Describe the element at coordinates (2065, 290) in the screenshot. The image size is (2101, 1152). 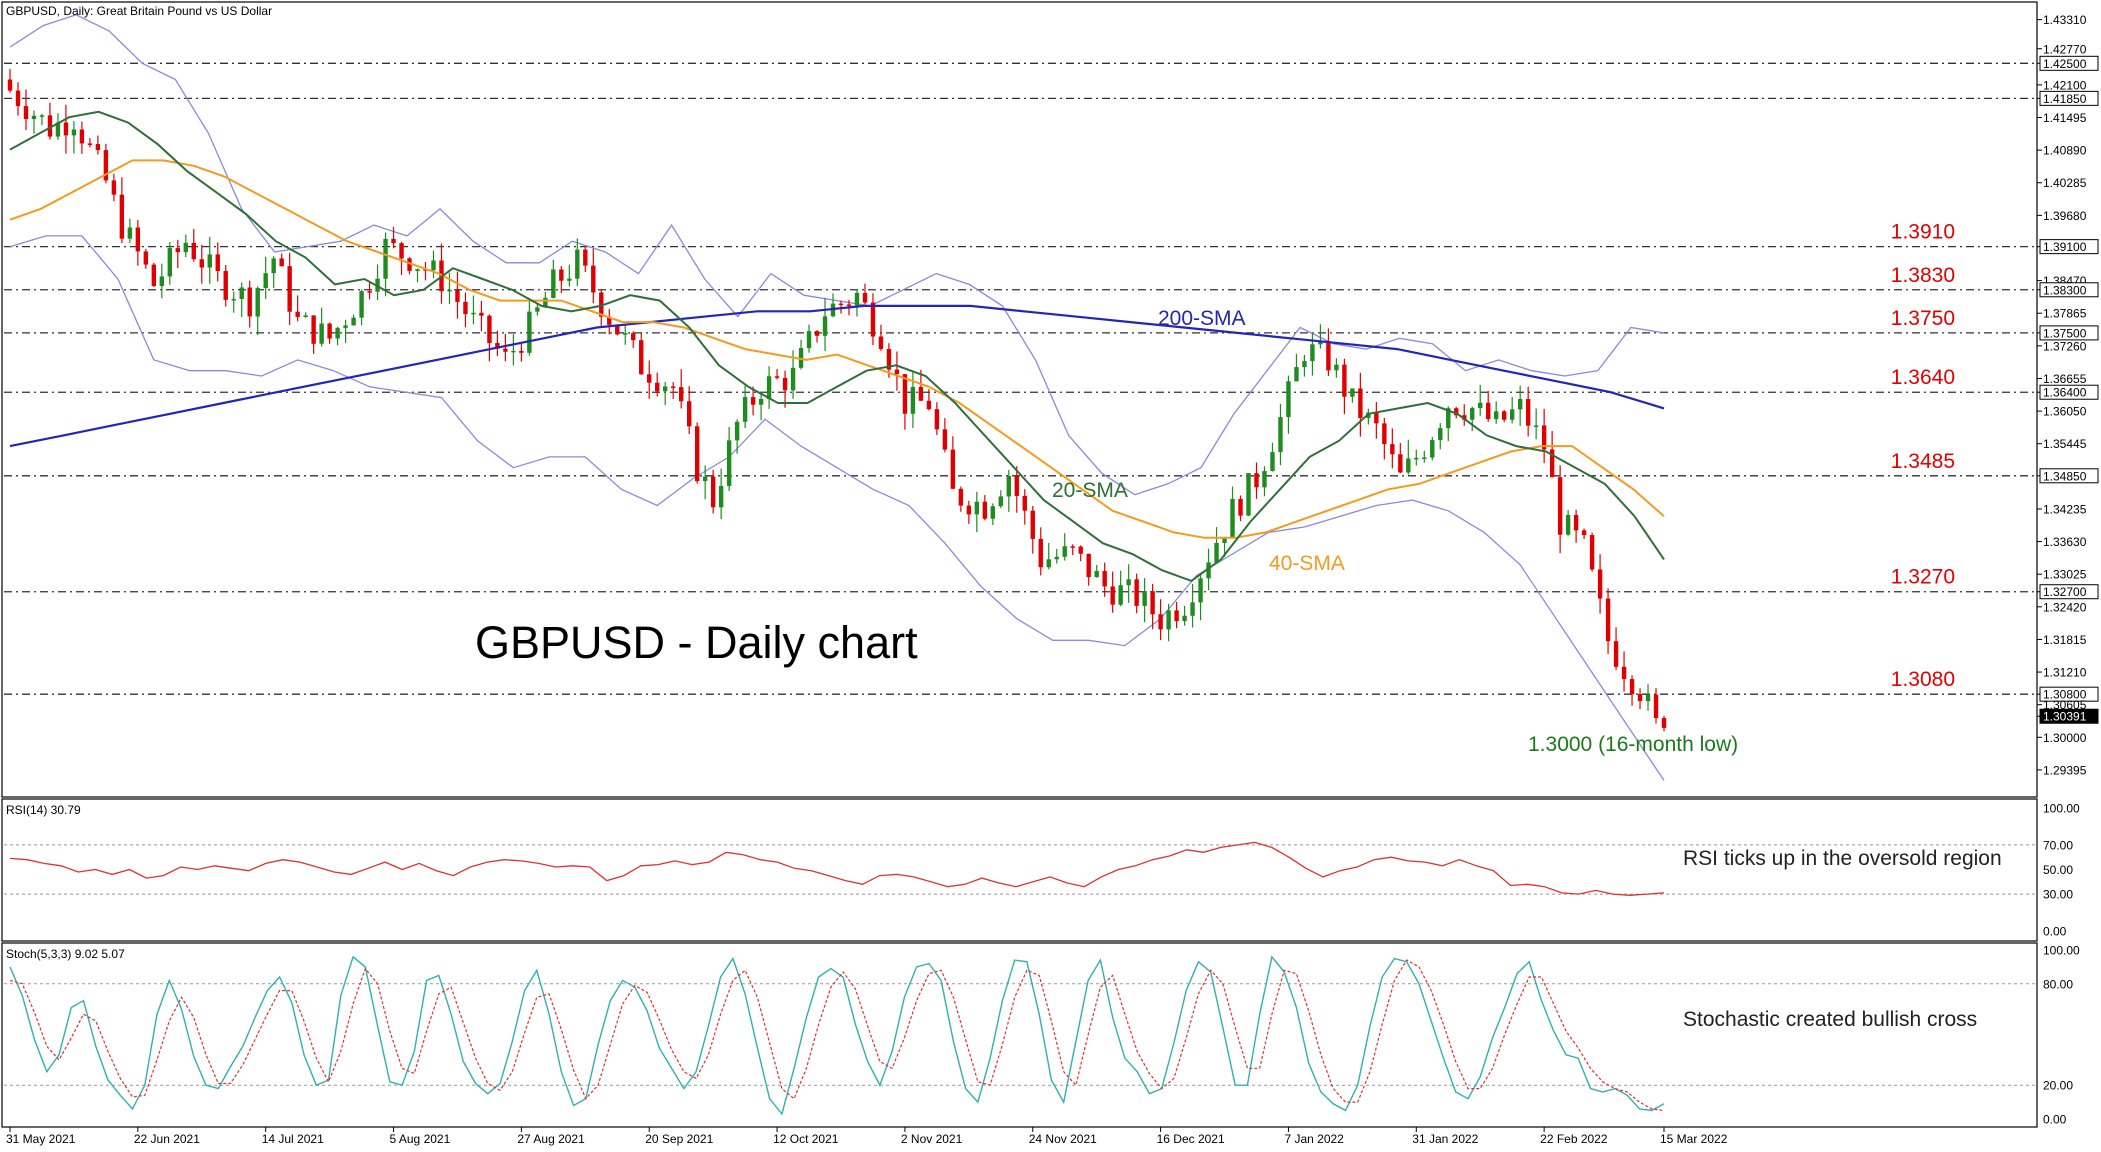
I see `price-tick-label: 1.38300` at that location.